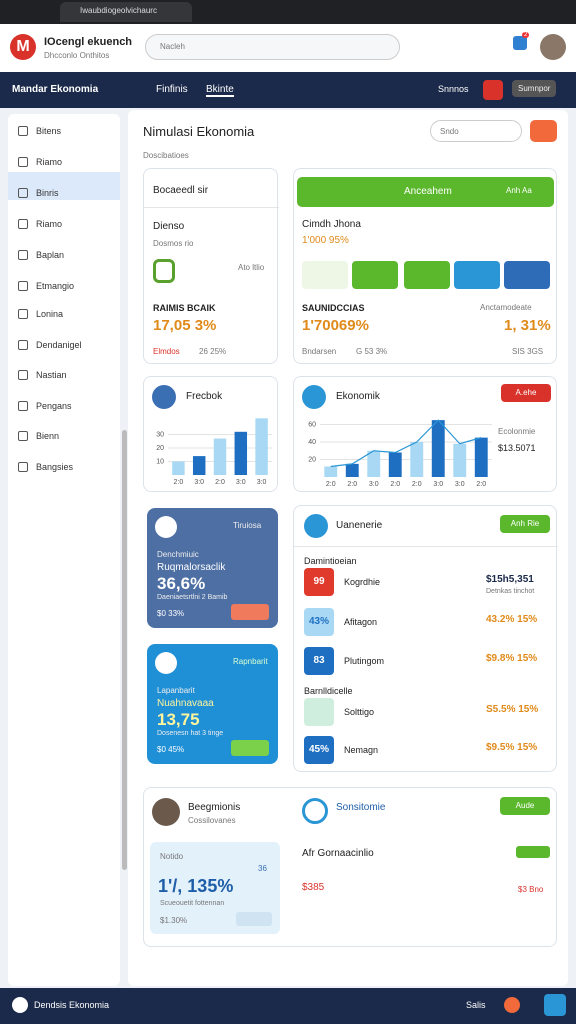 The image size is (576, 1024). Describe the element at coordinates (55, 286) in the screenshot. I see `sidebar-item: Etmangio` at that location.